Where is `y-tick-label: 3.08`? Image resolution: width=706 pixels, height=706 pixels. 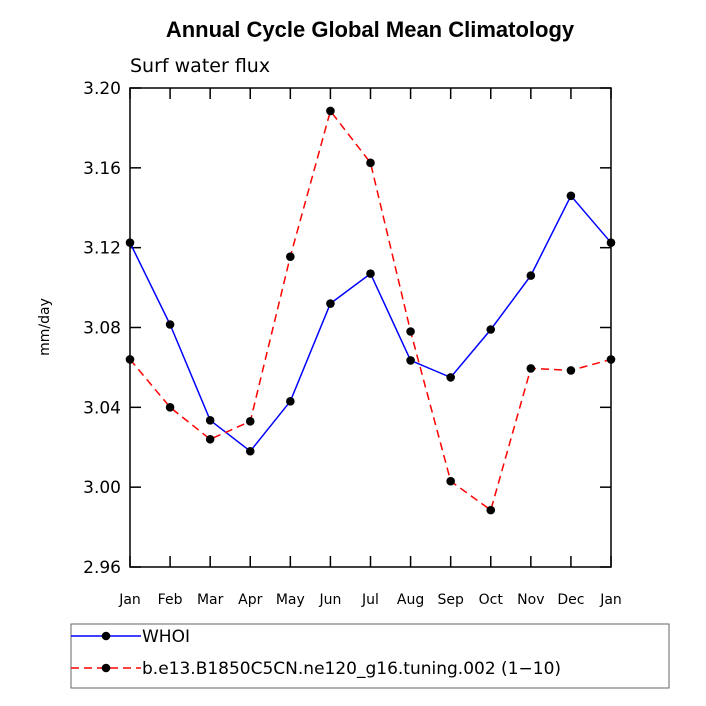 y-tick-label: 3.08 is located at coordinates (102, 329).